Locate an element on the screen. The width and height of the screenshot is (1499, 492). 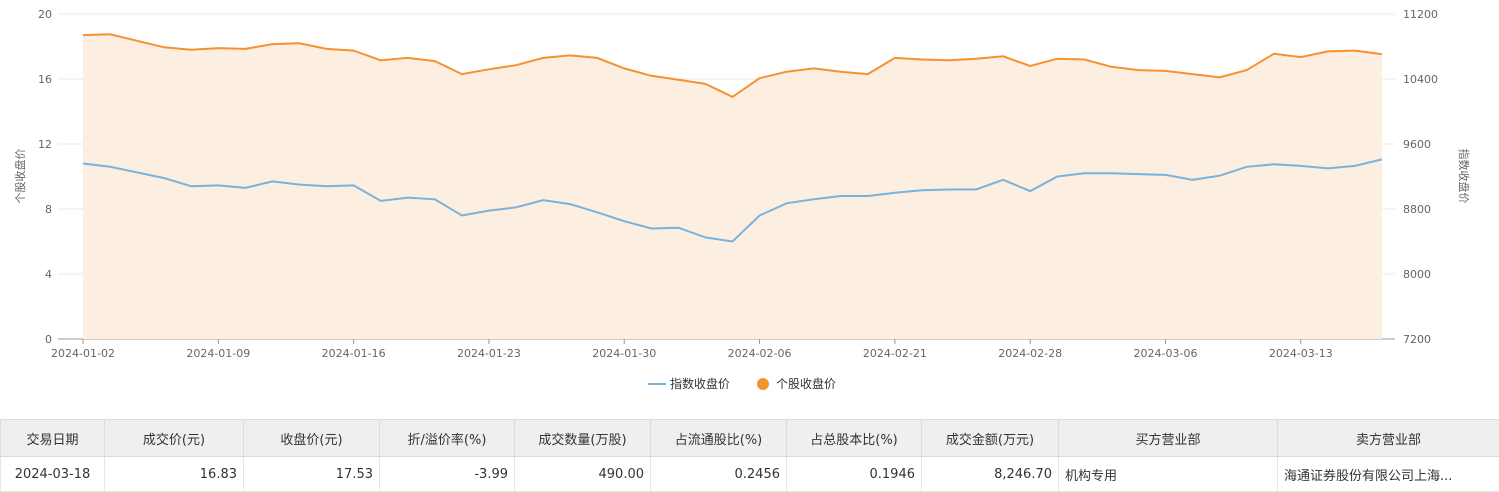
legend-stock-label: 个股收盘价 is located at coordinates (806, 383).